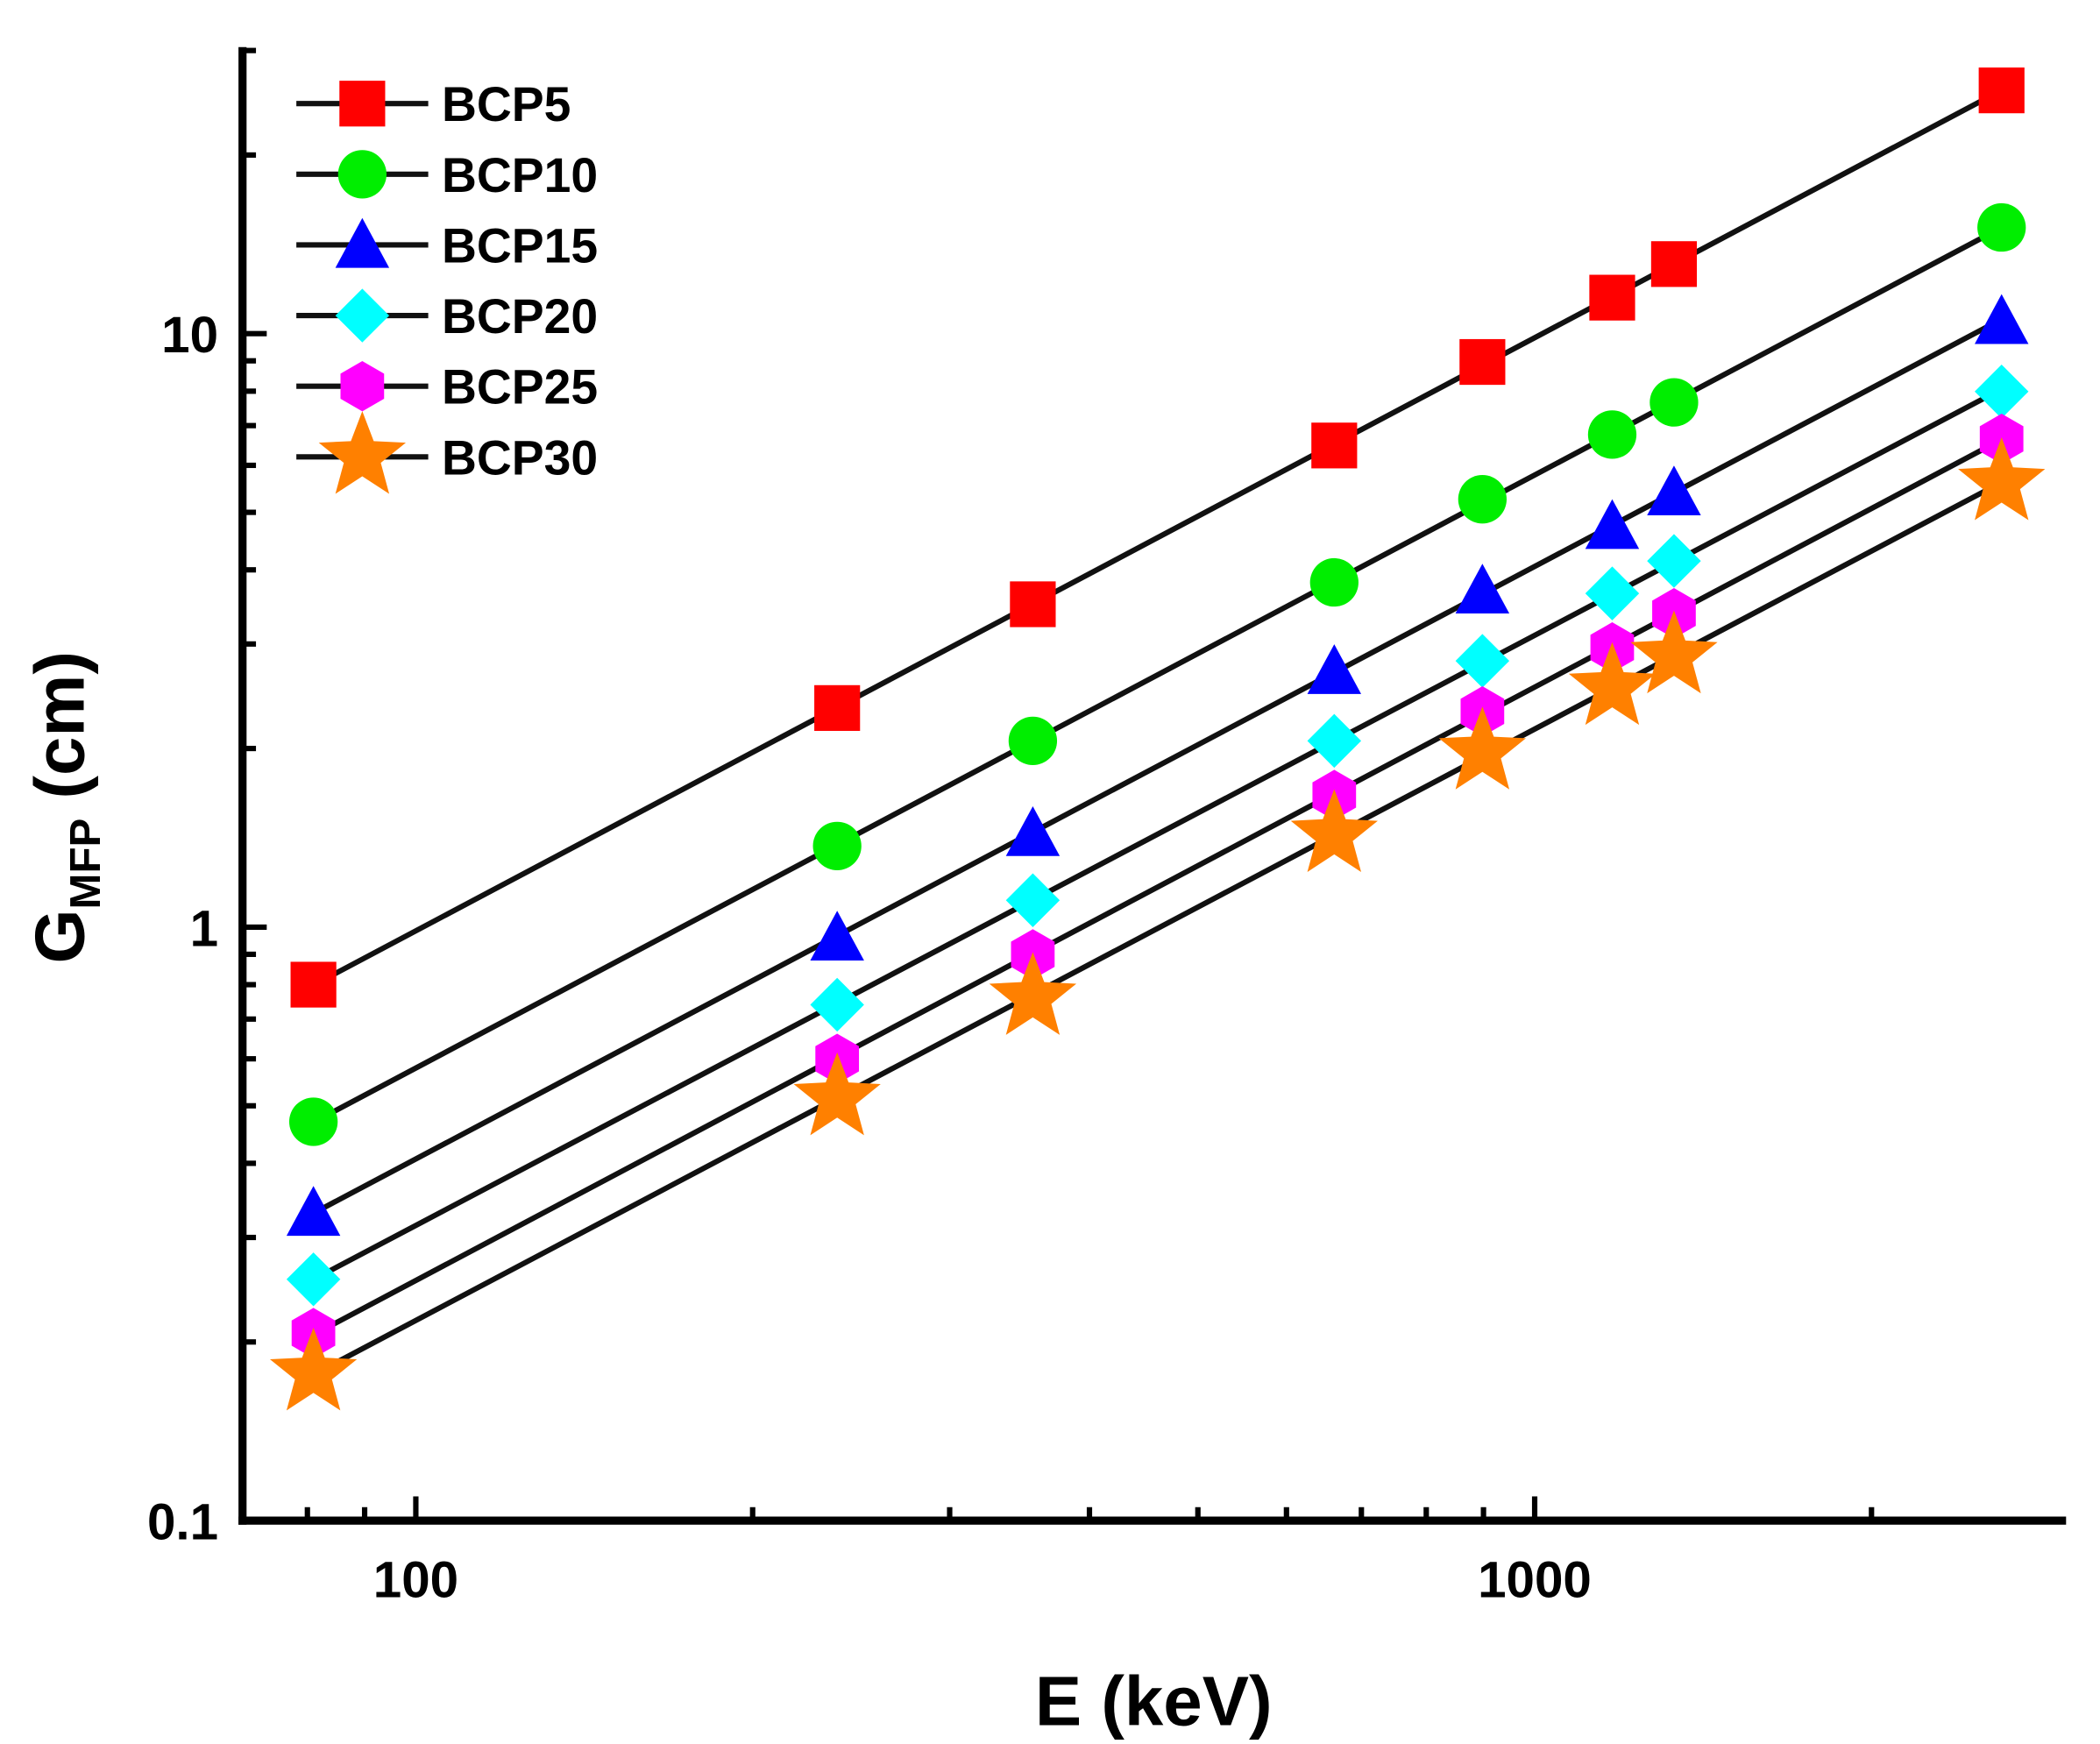  I want to click on legend-square-icon, so click(362, 104).